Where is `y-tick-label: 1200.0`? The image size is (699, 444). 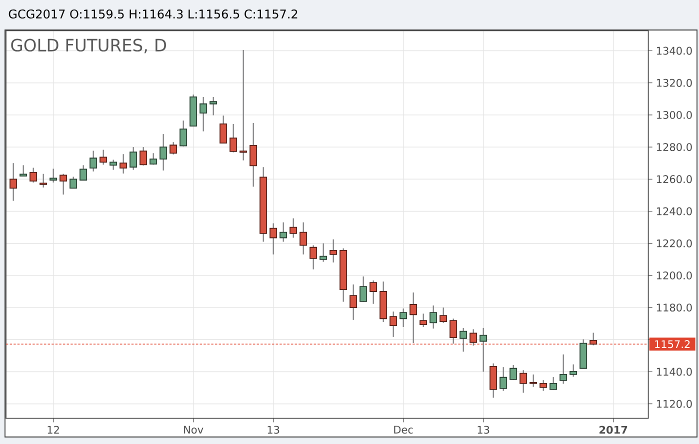 y-tick-label: 1200.0 is located at coordinates (674, 275).